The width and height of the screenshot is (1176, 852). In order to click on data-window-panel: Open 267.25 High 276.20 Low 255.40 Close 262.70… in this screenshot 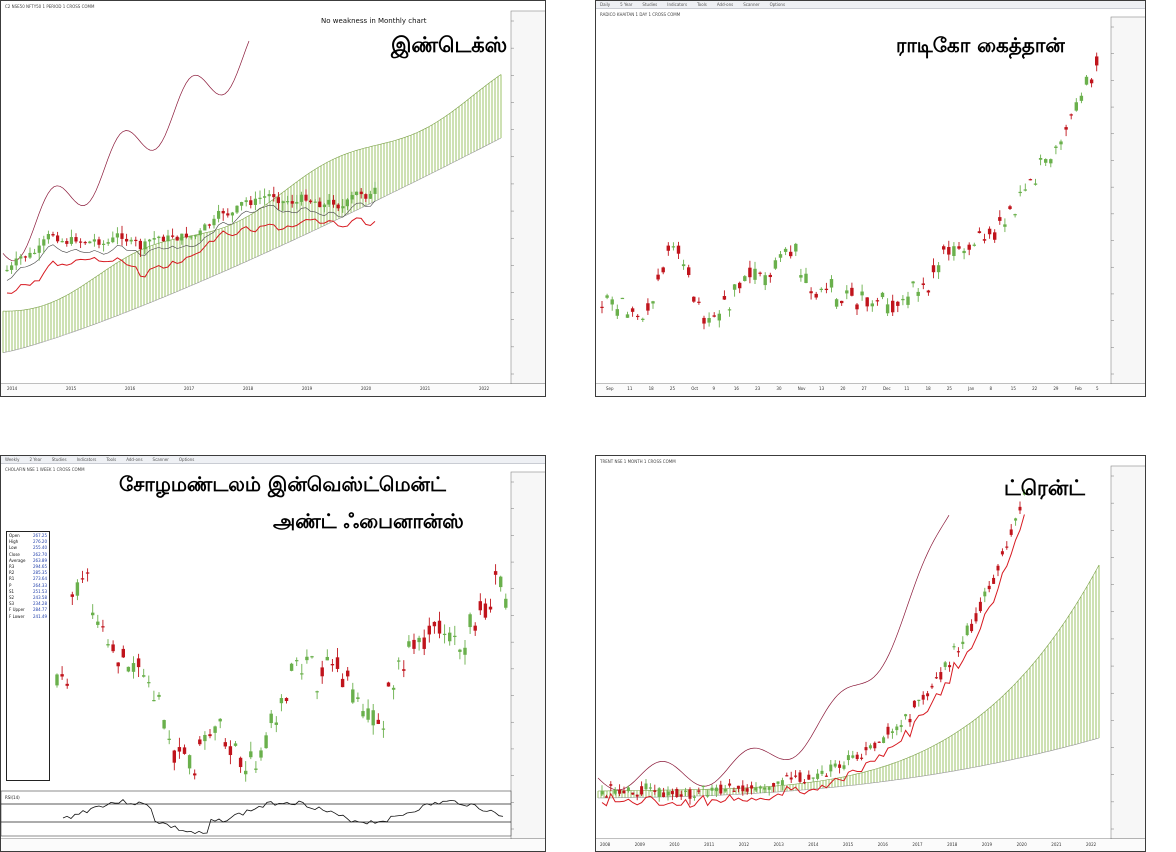, I will do `click(28, 656)`.